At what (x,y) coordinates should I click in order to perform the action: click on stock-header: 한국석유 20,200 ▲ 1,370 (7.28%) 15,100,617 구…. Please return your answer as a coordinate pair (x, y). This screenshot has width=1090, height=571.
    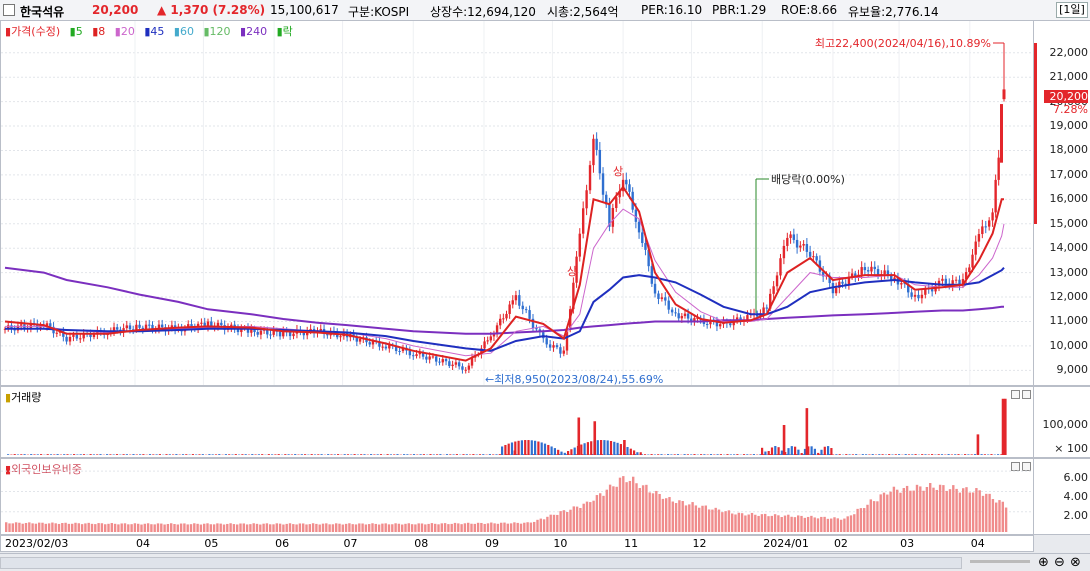
    Looking at the image, I should click on (545, 10).